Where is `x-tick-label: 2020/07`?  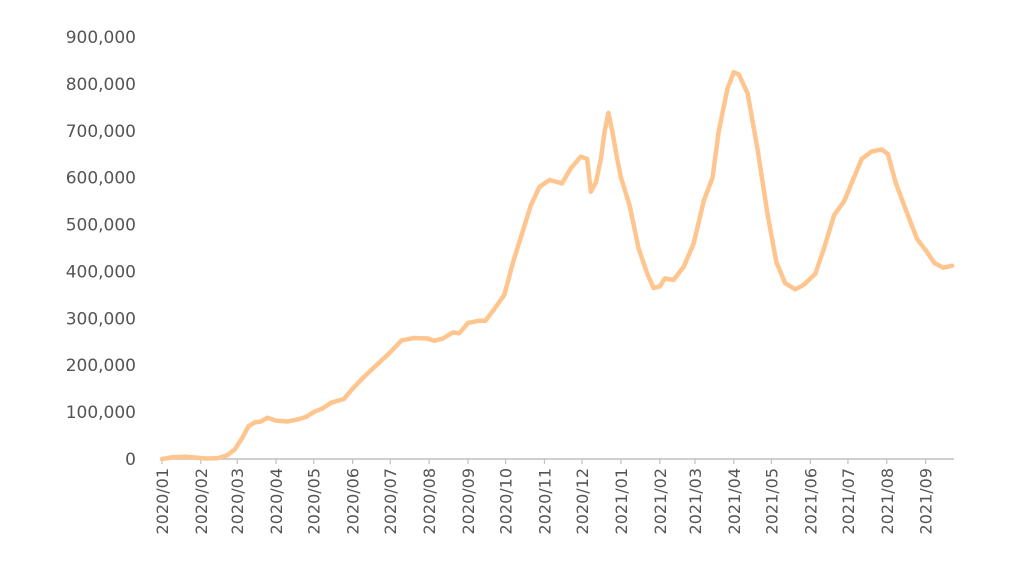 x-tick-label: 2020/07 is located at coordinates (390, 501).